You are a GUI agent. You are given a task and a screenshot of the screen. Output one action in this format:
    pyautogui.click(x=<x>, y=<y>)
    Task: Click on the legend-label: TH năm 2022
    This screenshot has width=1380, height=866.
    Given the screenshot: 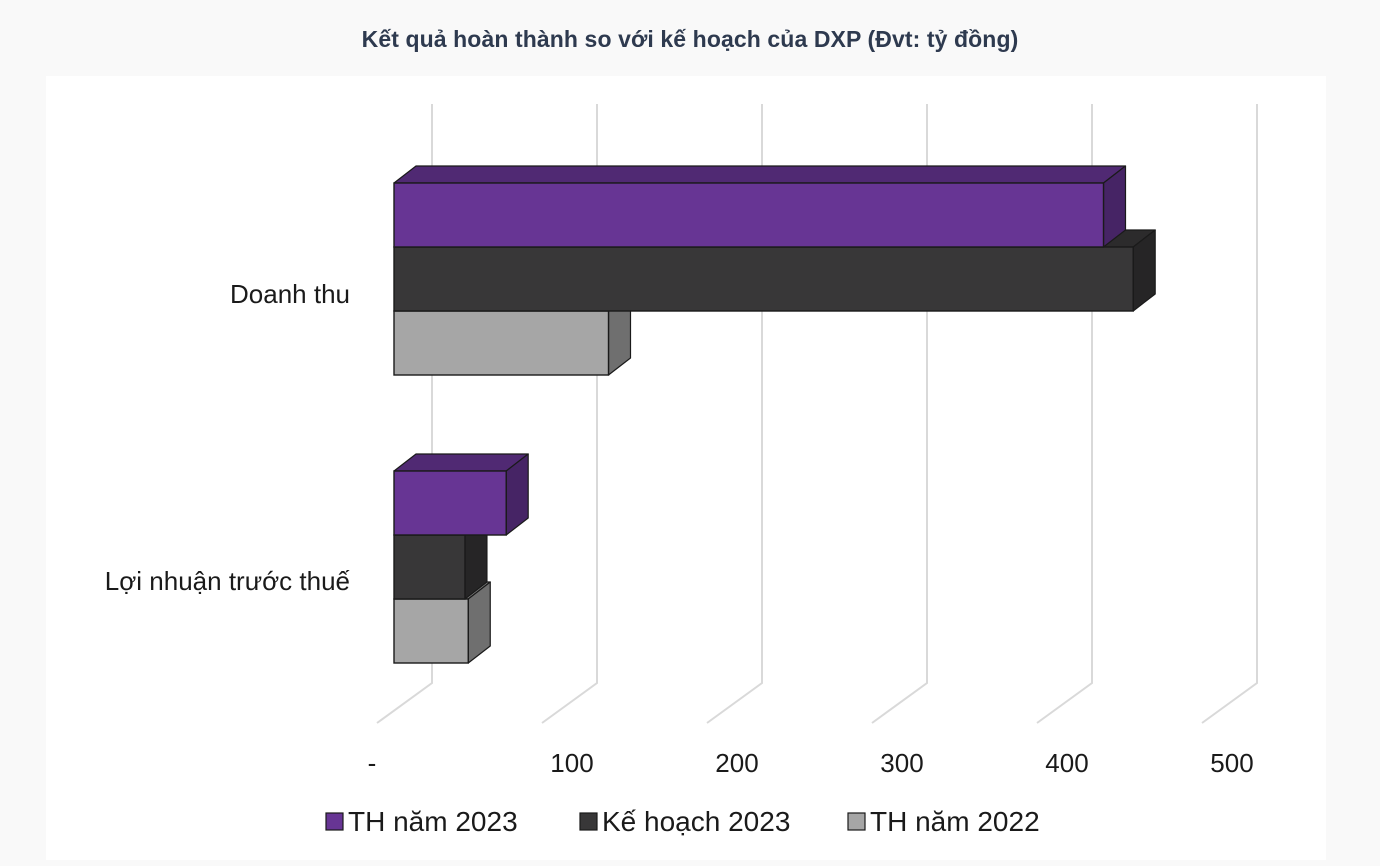 What is the action you would take?
    pyautogui.click(x=955, y=821)
    